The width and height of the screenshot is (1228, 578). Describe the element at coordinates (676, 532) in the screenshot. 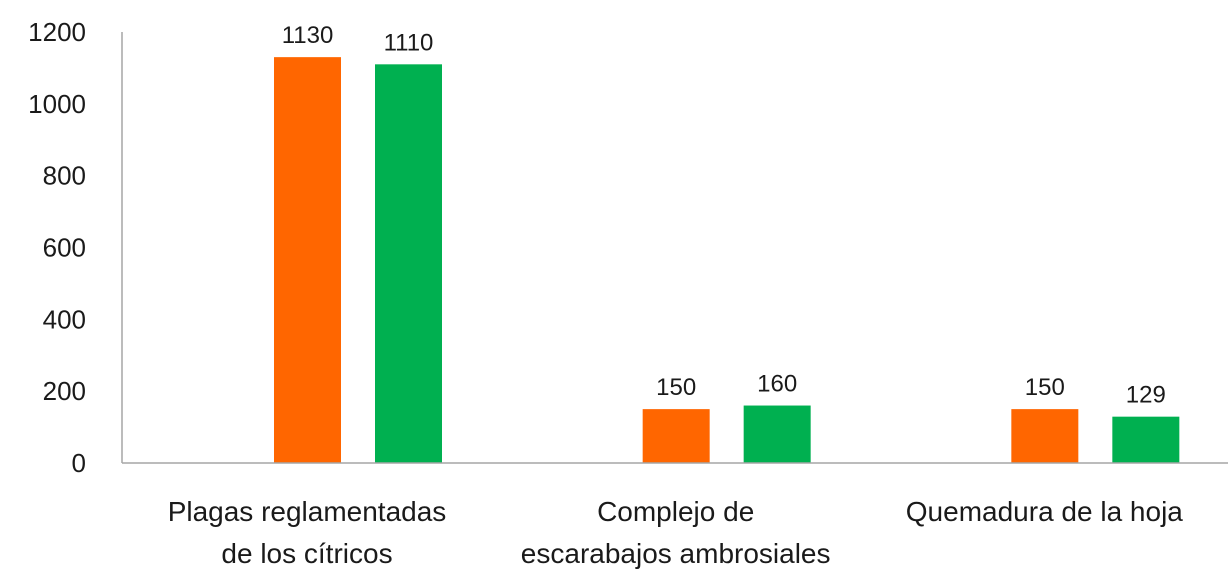

I see `x-category-label: Complejo de escarabajos ambrosiales` at that location.